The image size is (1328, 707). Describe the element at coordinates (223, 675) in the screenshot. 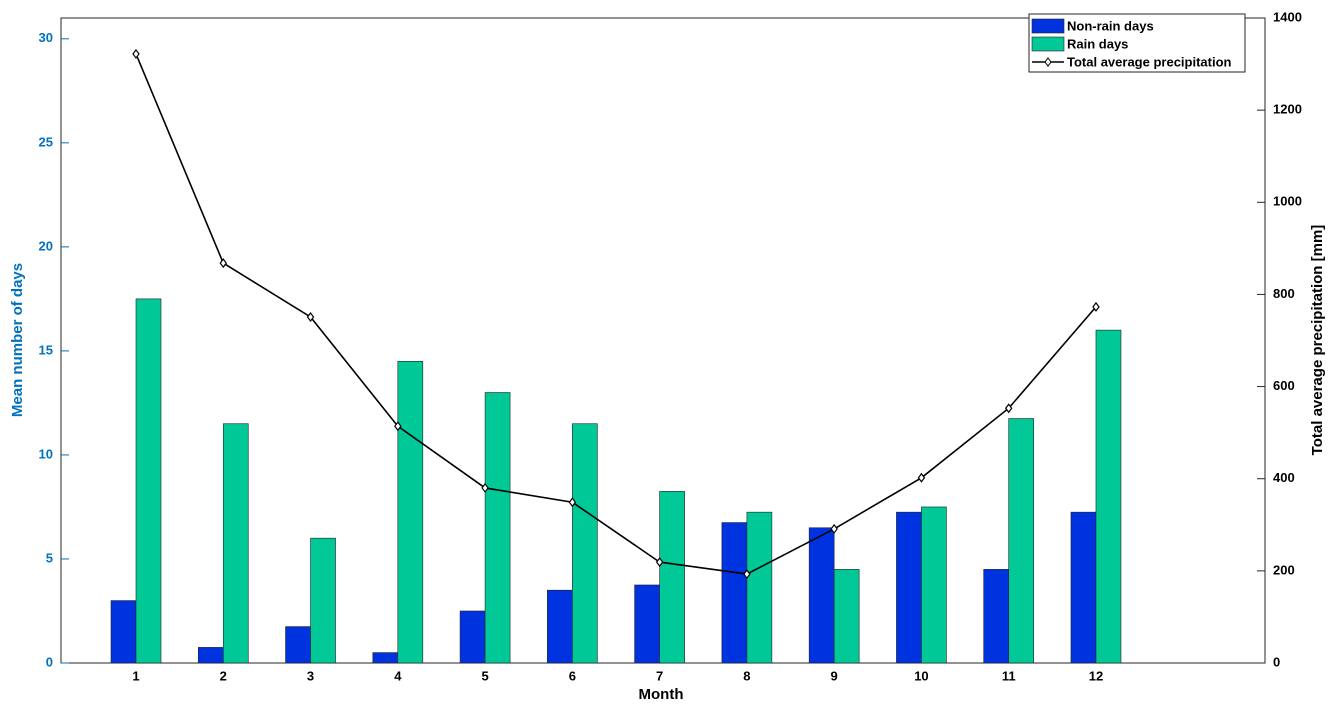

I see `x-tick-label: 2` at that location.